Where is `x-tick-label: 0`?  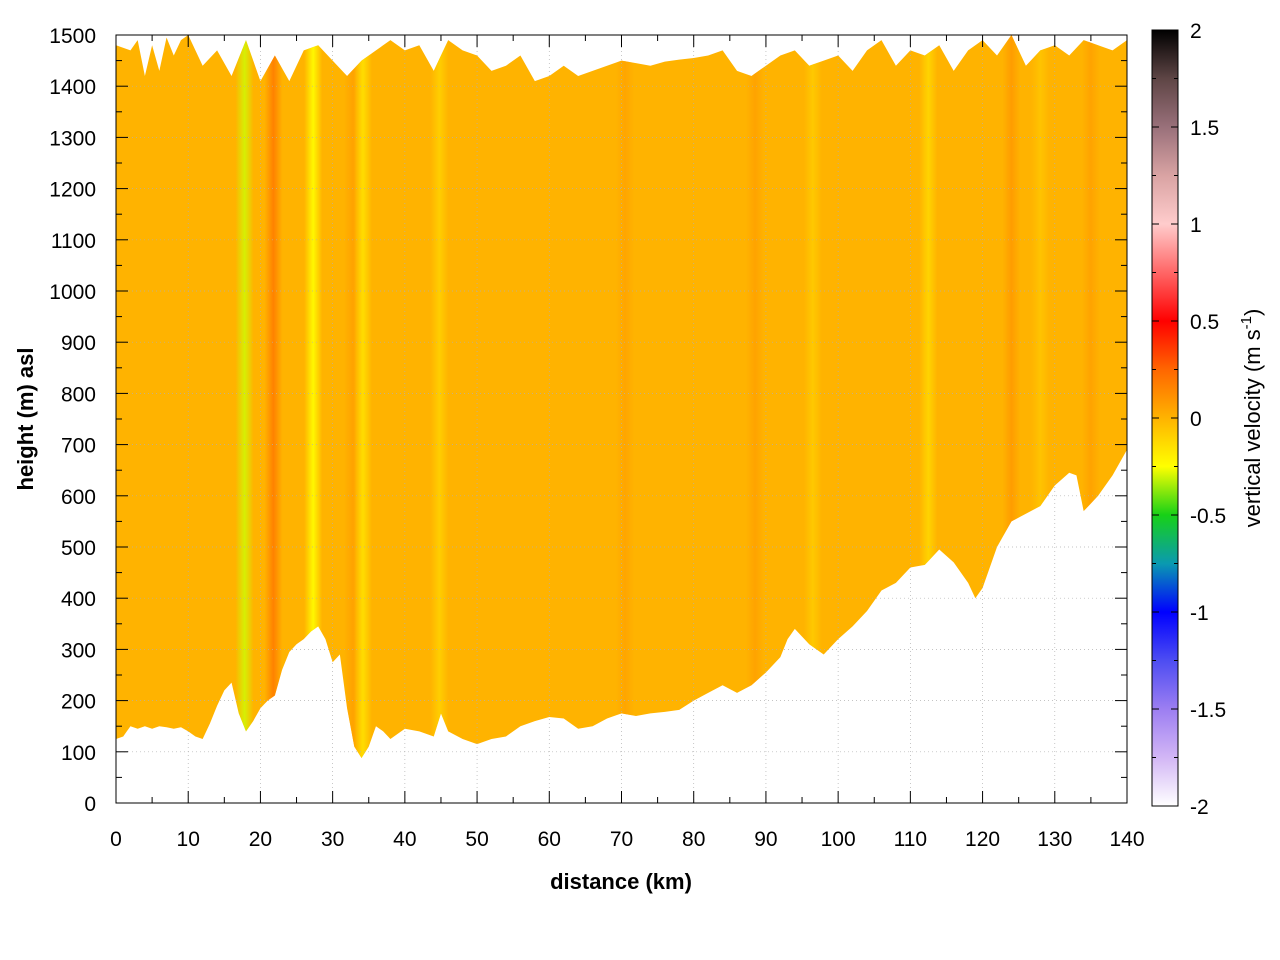 x-tick-label: 0 is located at coordinates (116, 839).